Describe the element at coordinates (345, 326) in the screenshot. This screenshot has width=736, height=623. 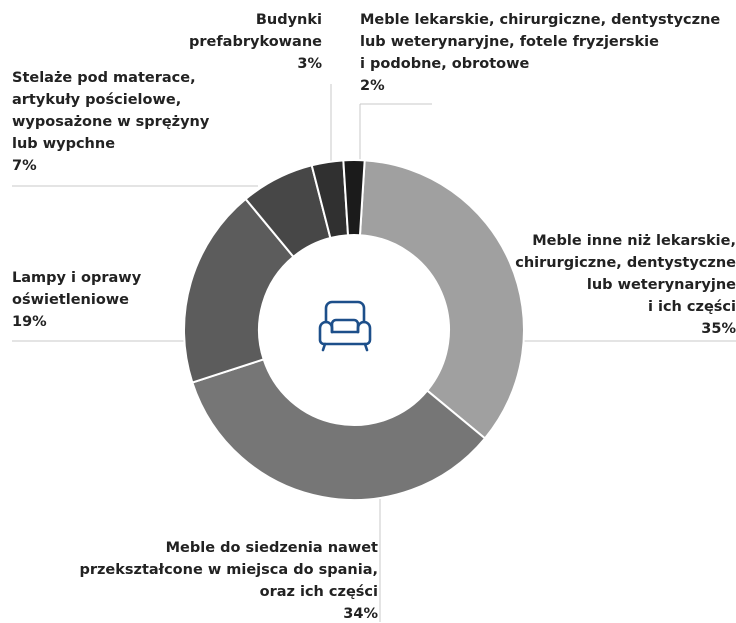
I see `armchair-icon` at that location.